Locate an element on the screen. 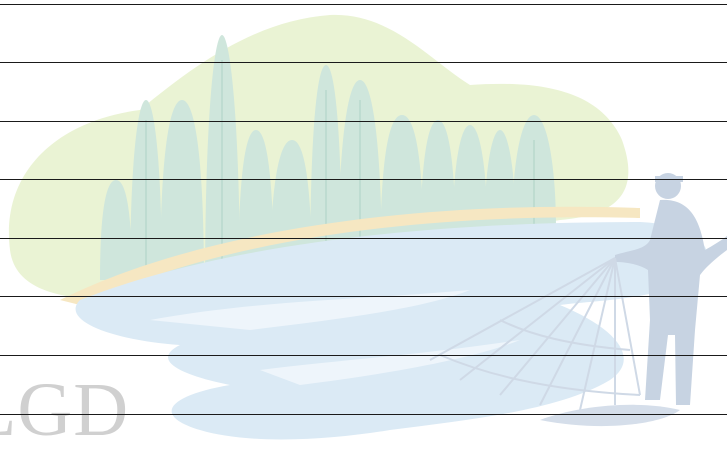 The image size is (727, 459). net-shadow is located at coordinates (610, 415).